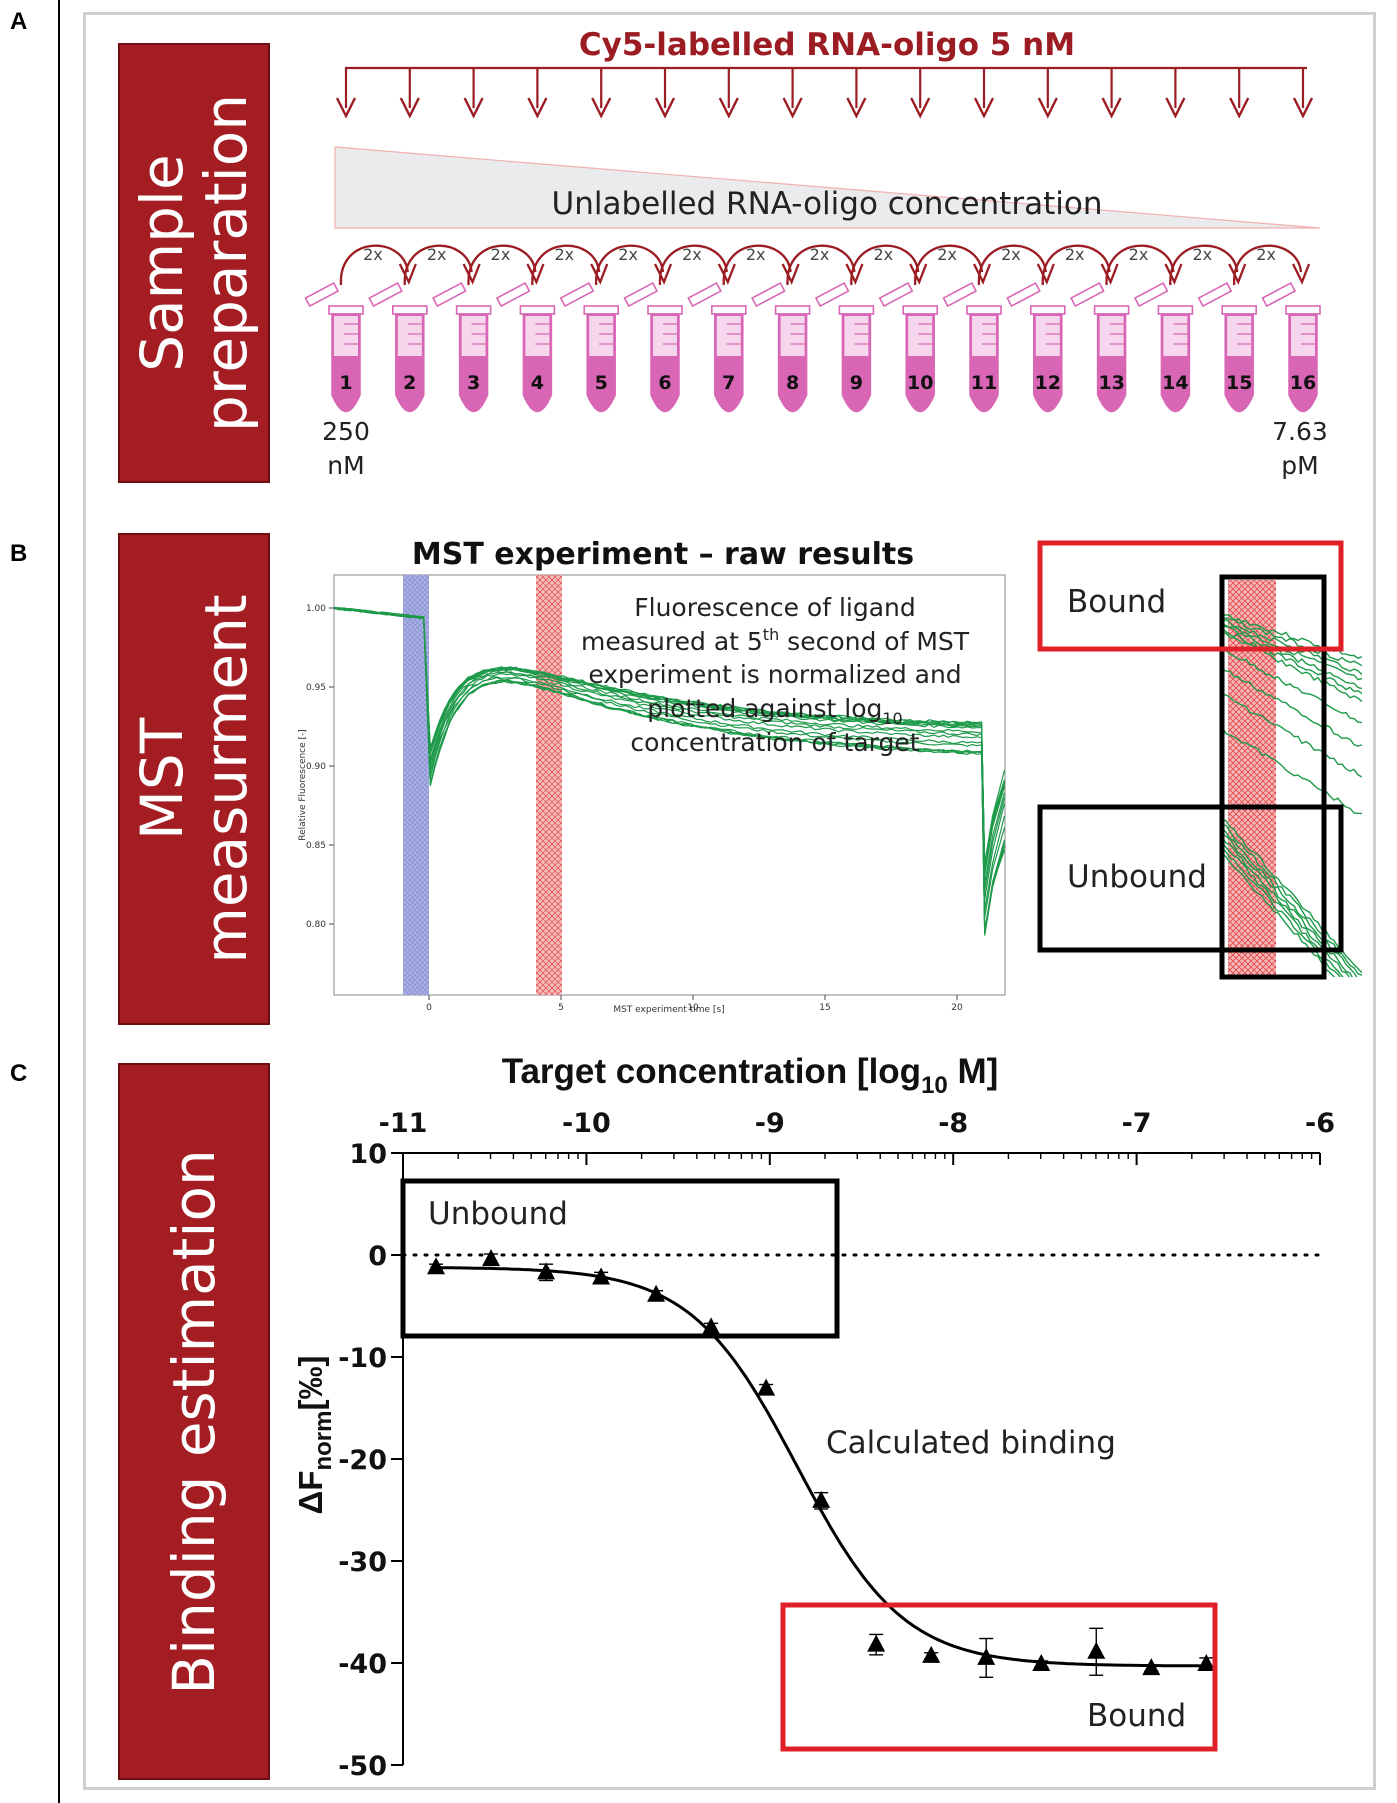  Describe the element at coordinates (827, 204) in the screenshot. I see `gradient-label: Unlabelled RNA-oligo concentration` at that location.